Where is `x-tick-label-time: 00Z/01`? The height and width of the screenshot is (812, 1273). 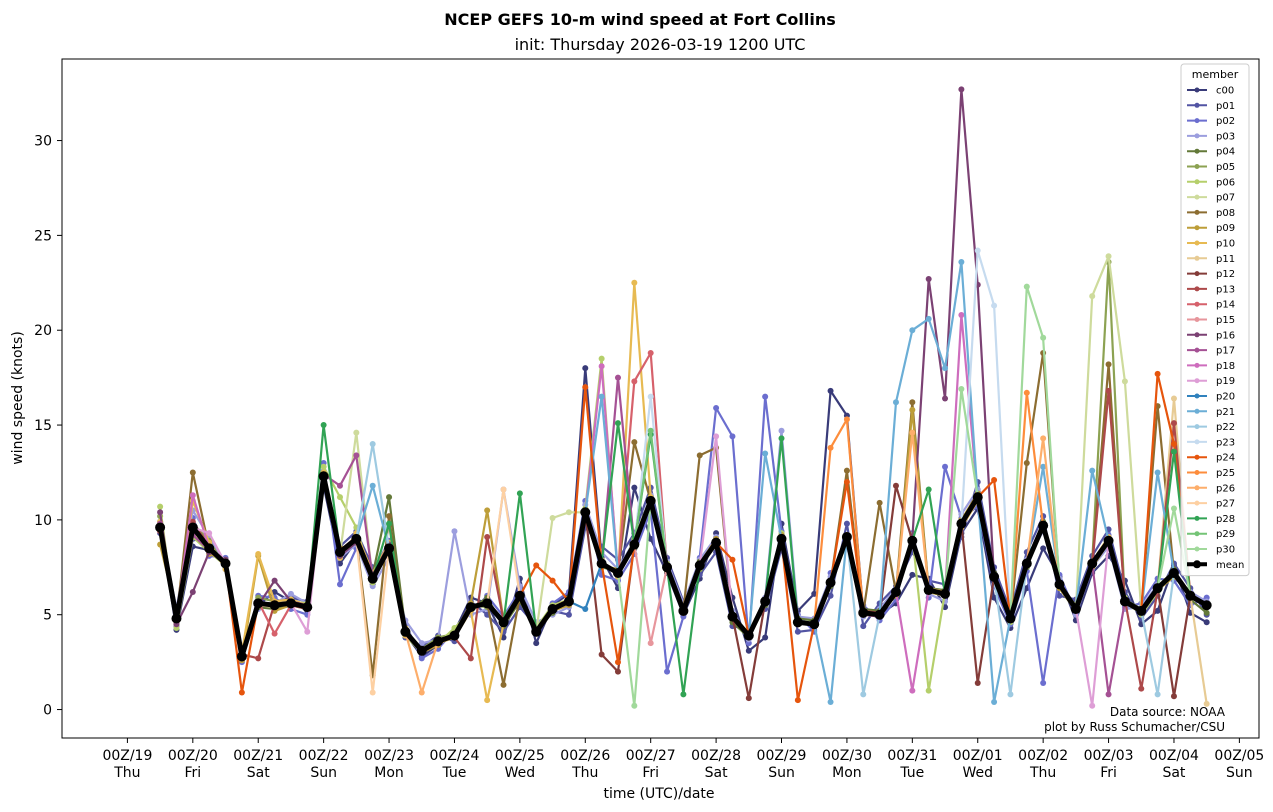
x-tick-label-time: 00Z/01 is located at coordinates (978, 756).